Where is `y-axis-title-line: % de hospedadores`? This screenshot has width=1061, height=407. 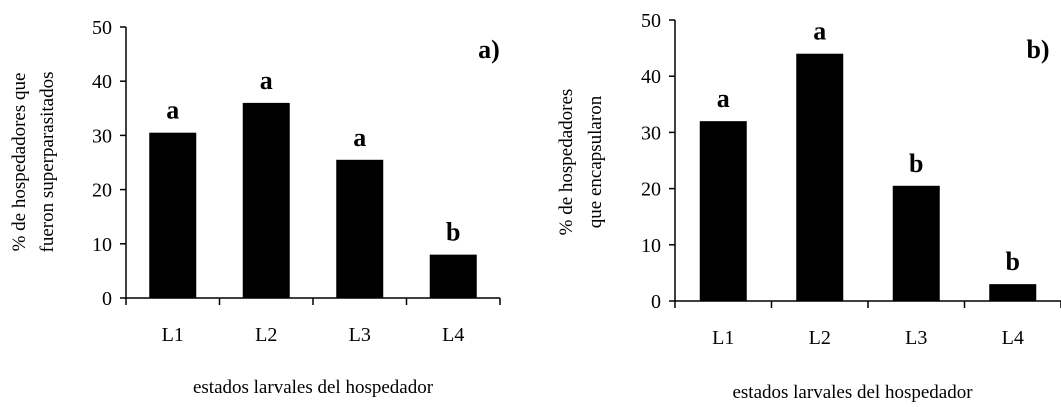 y-axis-title-line: % de hospedadores is located at coordinates (566, 162).